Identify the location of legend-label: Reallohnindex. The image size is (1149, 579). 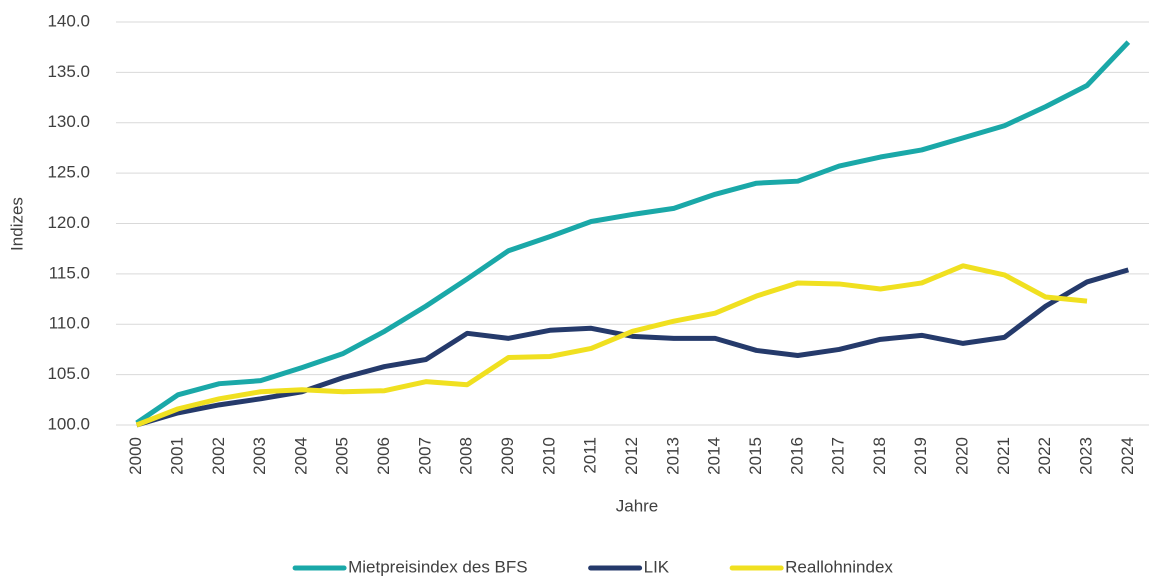
(839, 566).